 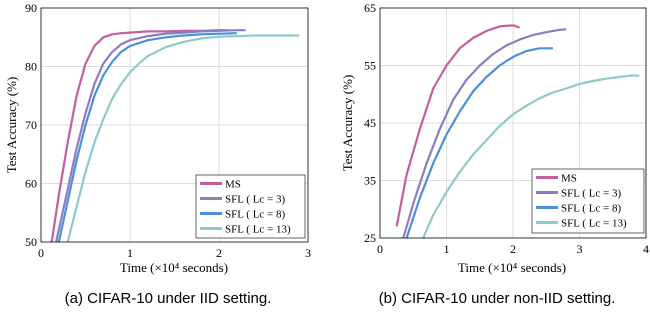 I want to click on y-tick-label: 25, so click(x=370, y=238).